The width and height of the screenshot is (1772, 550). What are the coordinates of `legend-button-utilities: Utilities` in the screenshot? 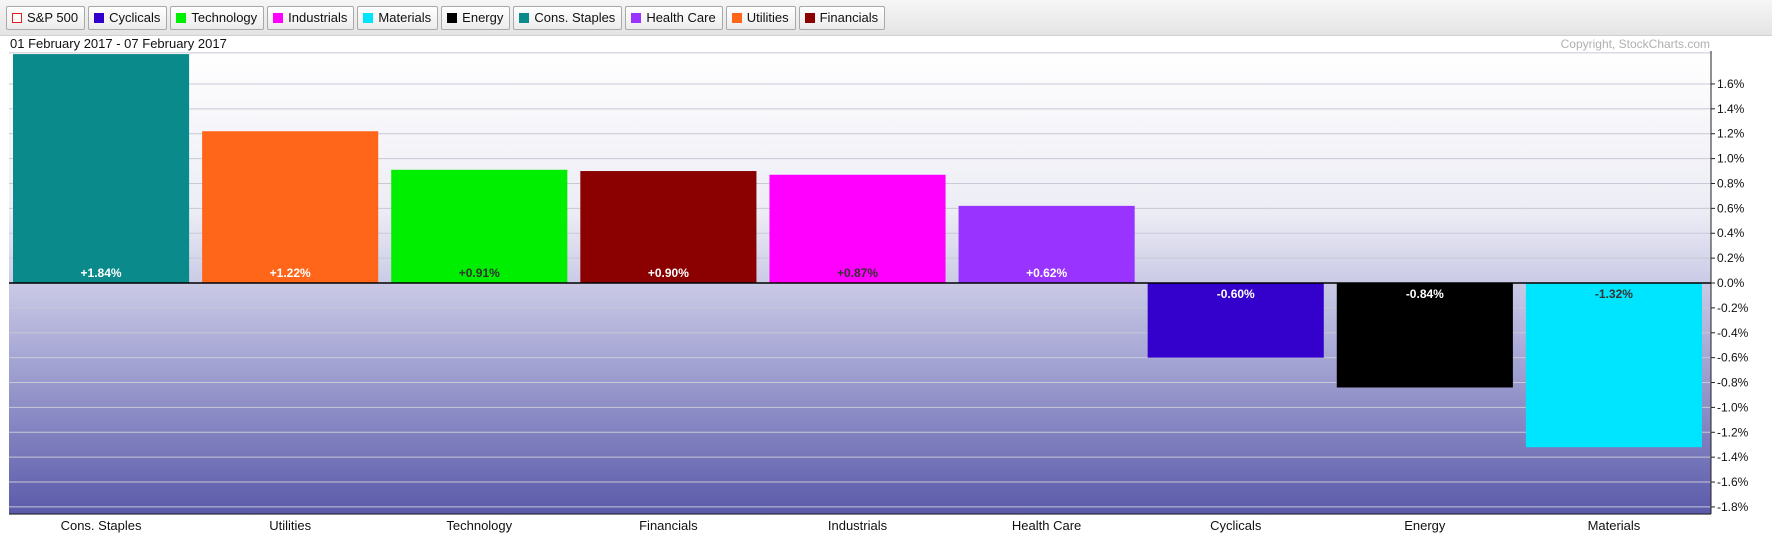 It's located at (760, 17).